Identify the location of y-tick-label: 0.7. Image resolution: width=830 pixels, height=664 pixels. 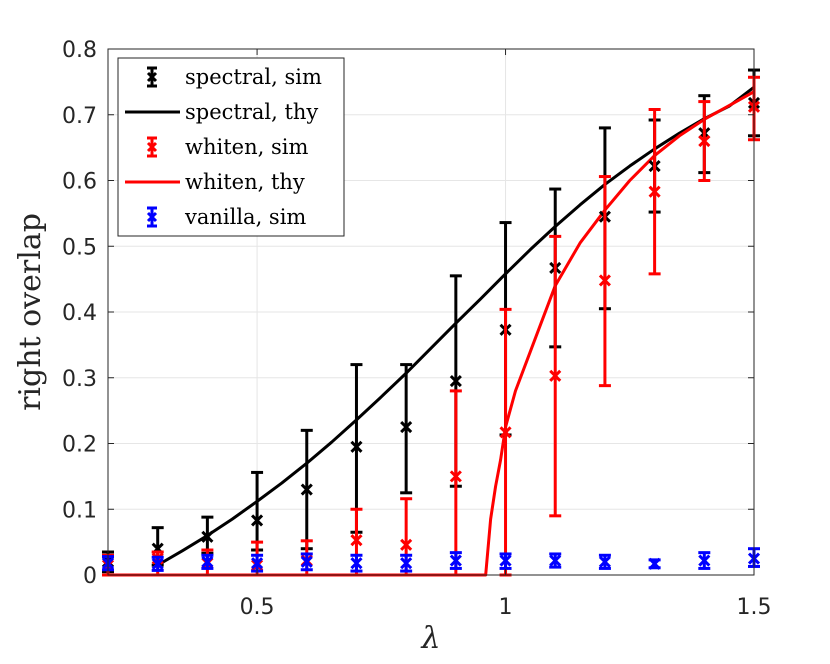
(79, 116).